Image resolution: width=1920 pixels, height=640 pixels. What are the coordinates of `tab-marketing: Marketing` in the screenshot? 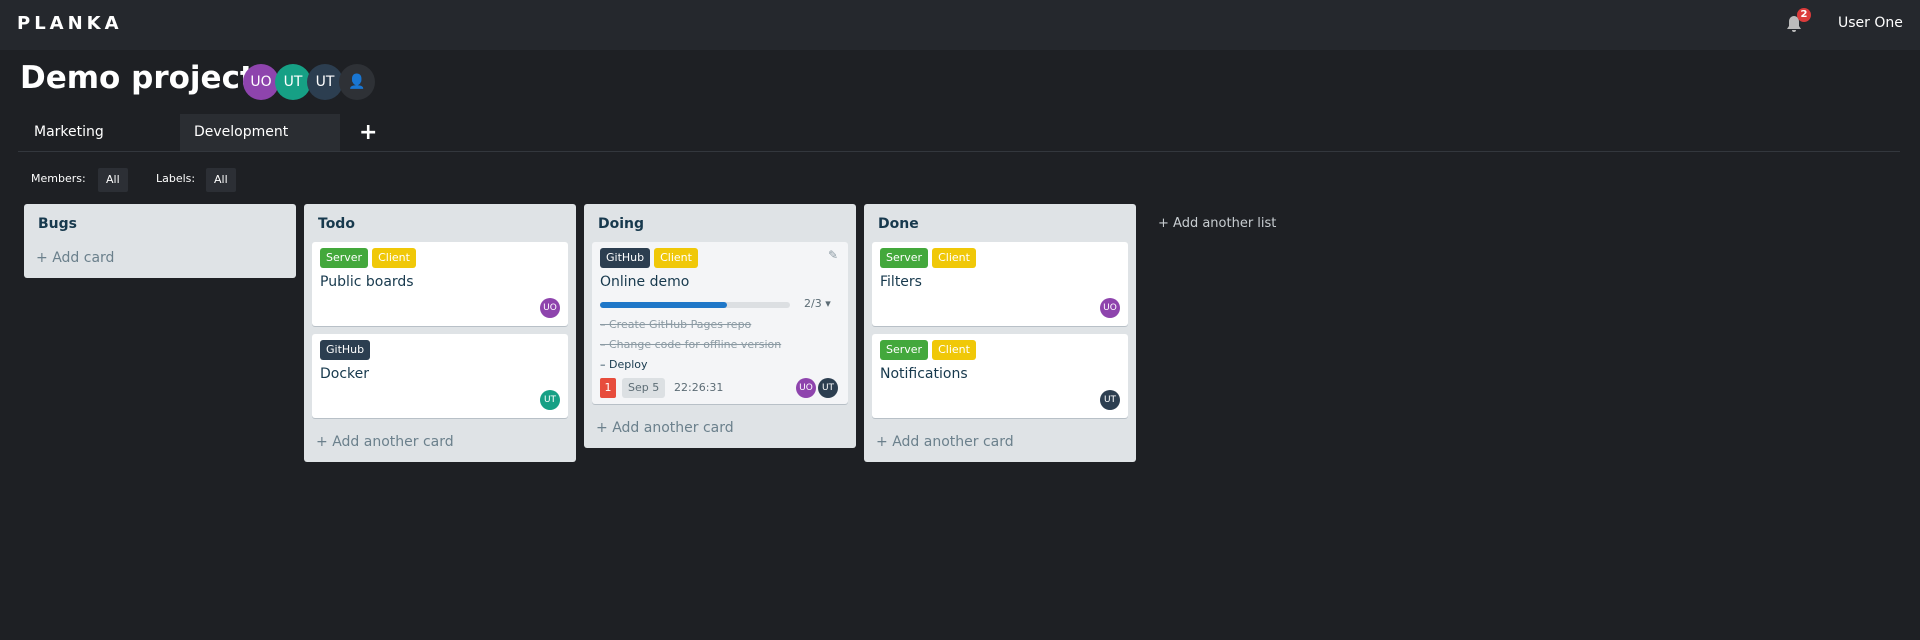 It's located at (69, 132).